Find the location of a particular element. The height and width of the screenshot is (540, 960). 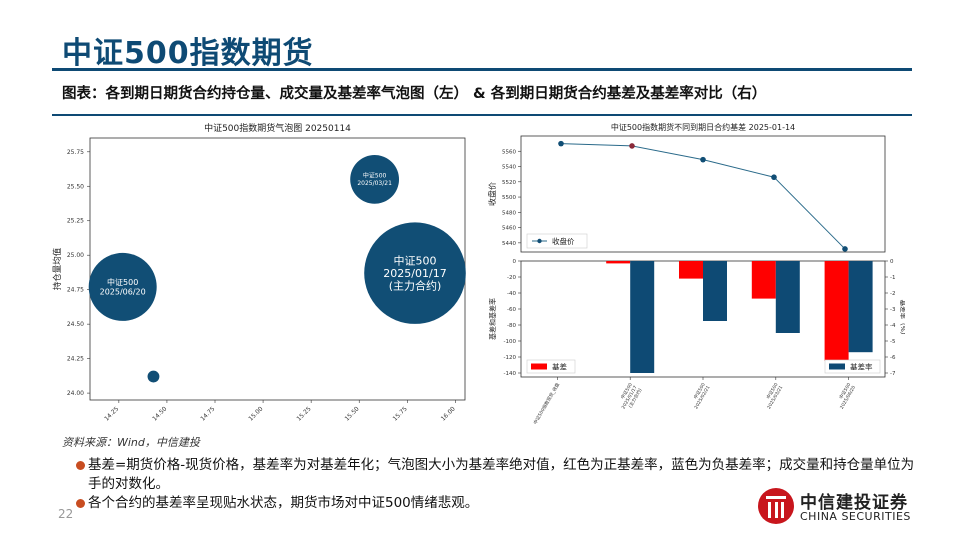

x-tick-label: 中证5002025/01/17(主力合约) is located at coordinates (629, 397).